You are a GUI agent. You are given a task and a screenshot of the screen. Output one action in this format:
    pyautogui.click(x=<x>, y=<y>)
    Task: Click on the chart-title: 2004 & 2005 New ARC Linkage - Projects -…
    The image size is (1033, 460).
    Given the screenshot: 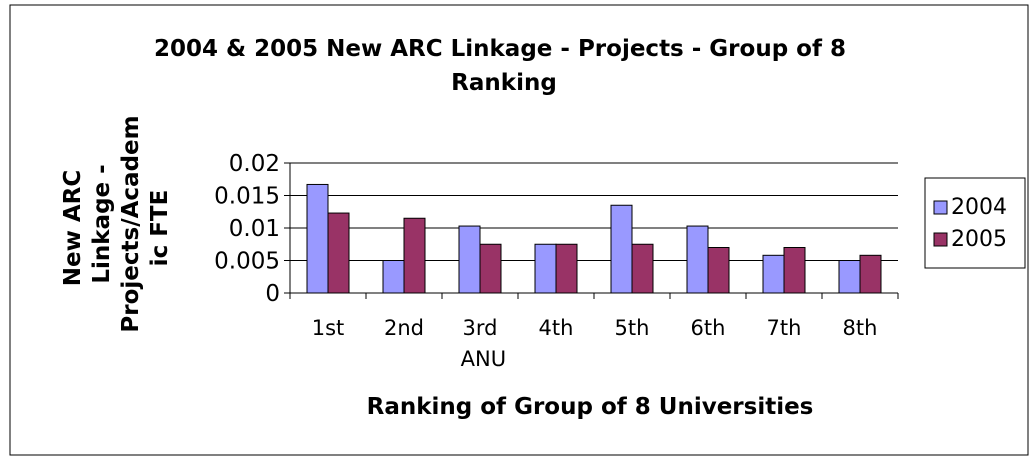 What is the action you would take?
    pyautogui.click(x=500, y=66)
    